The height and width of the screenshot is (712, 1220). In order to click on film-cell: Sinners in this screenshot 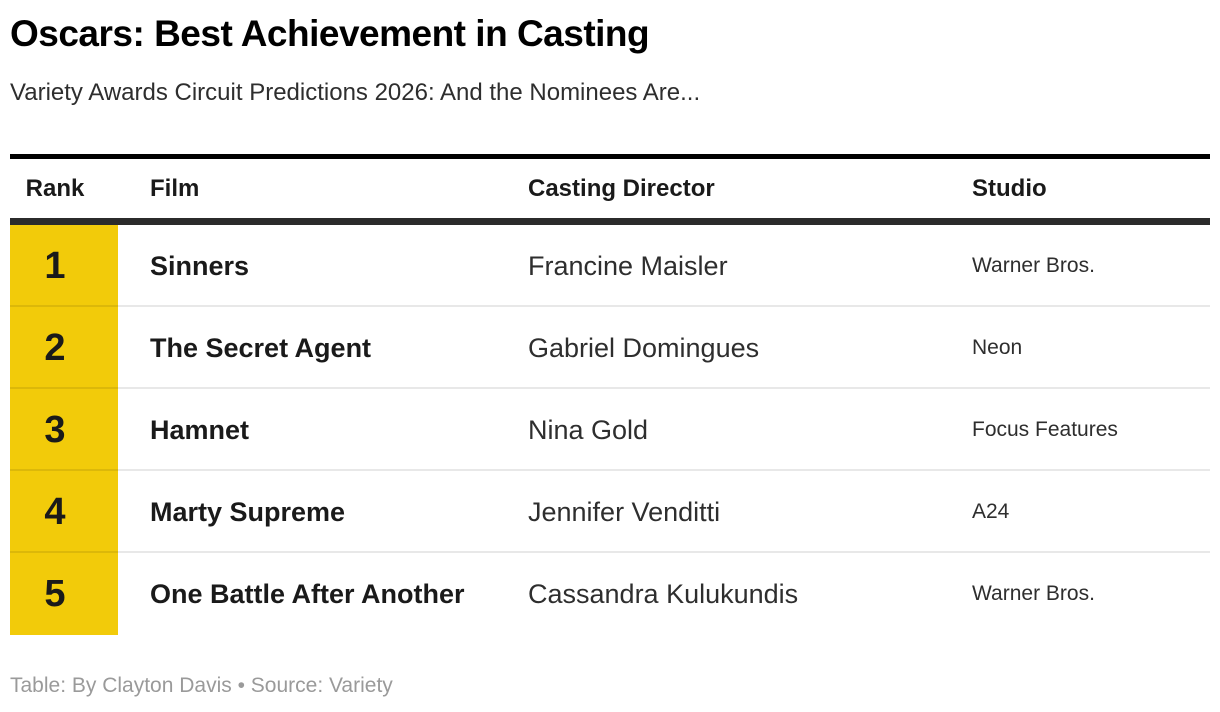, I will do `click(200, 265)`.